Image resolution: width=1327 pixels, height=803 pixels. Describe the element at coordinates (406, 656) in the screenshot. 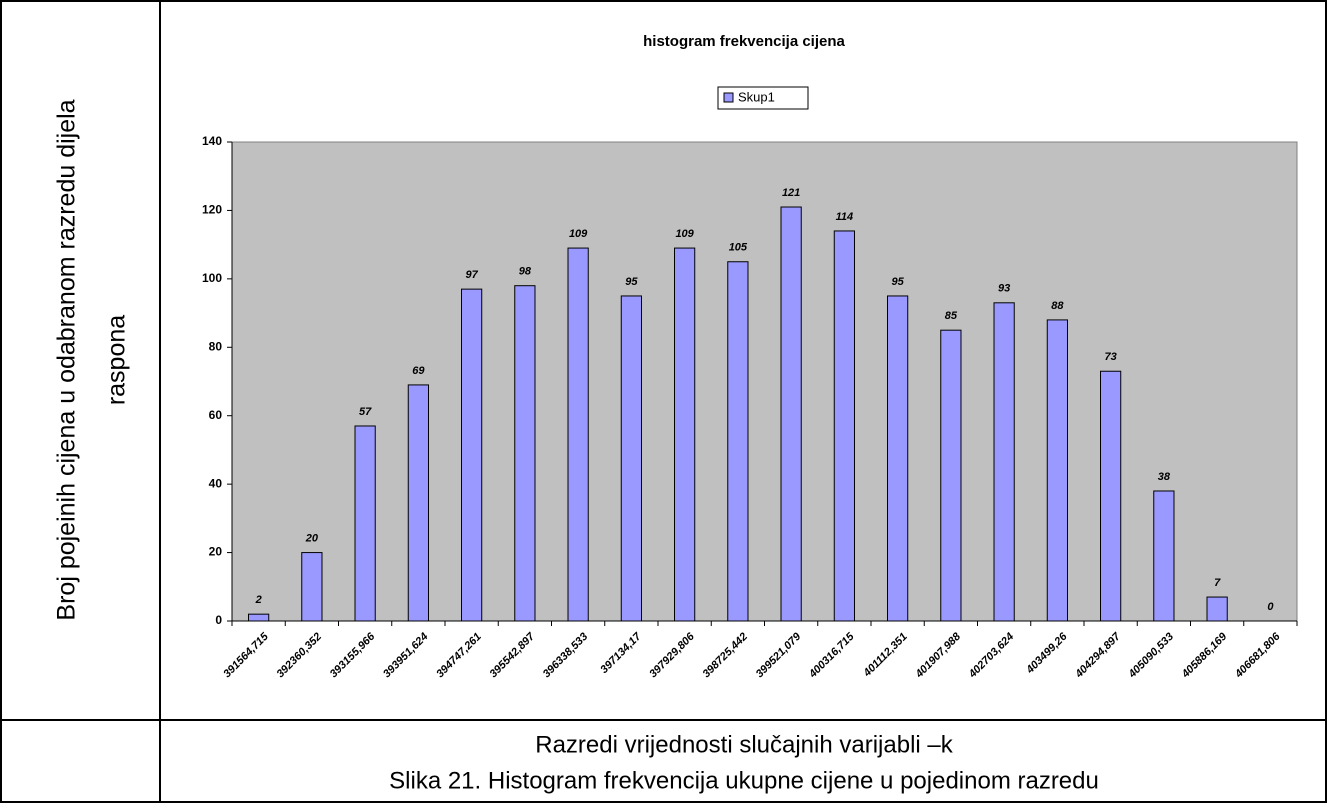

I see `x-tick-label: 393951,624` at that location.